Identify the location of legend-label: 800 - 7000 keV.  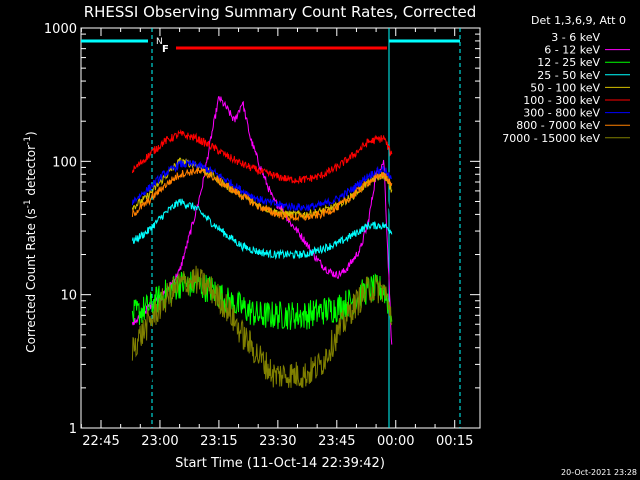
(558, 125).